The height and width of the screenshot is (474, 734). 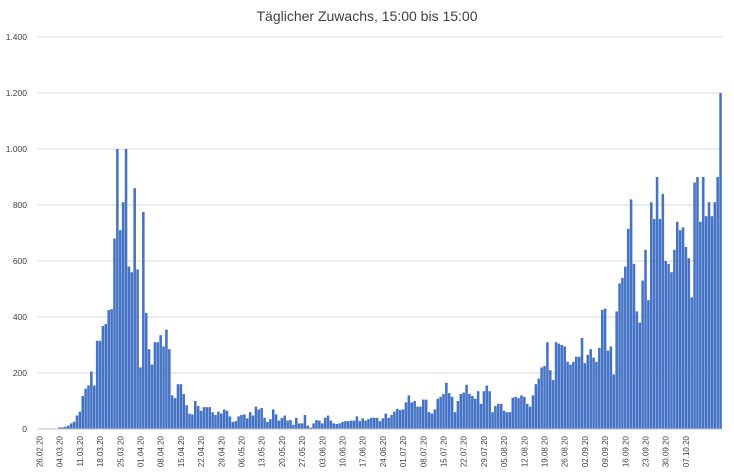 I want to click on x-tick-label: 25.03.20, so click(x=120, y=451).